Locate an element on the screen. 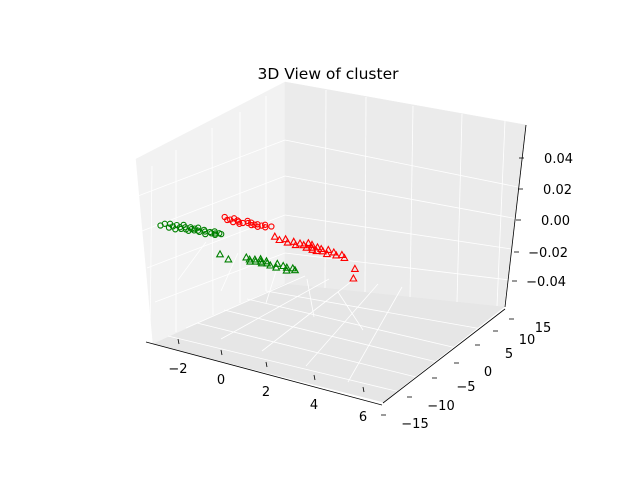 Image resolution: width=640 pixels, height=480 pixels. z-tick-label: −0.02 is located at coordinates (548, 253).